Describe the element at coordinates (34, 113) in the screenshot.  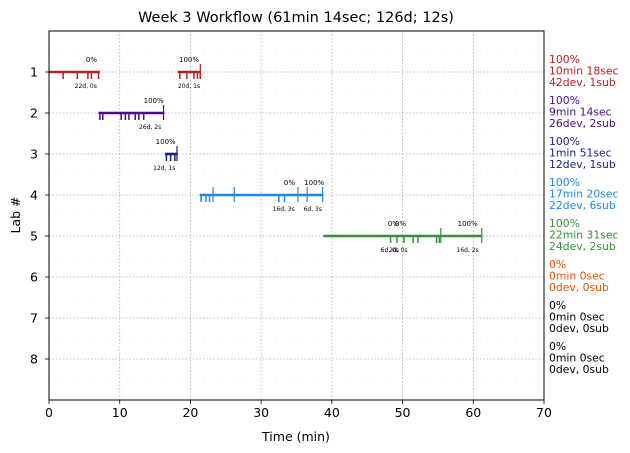
I see `y-tick-label: 2` at that location.